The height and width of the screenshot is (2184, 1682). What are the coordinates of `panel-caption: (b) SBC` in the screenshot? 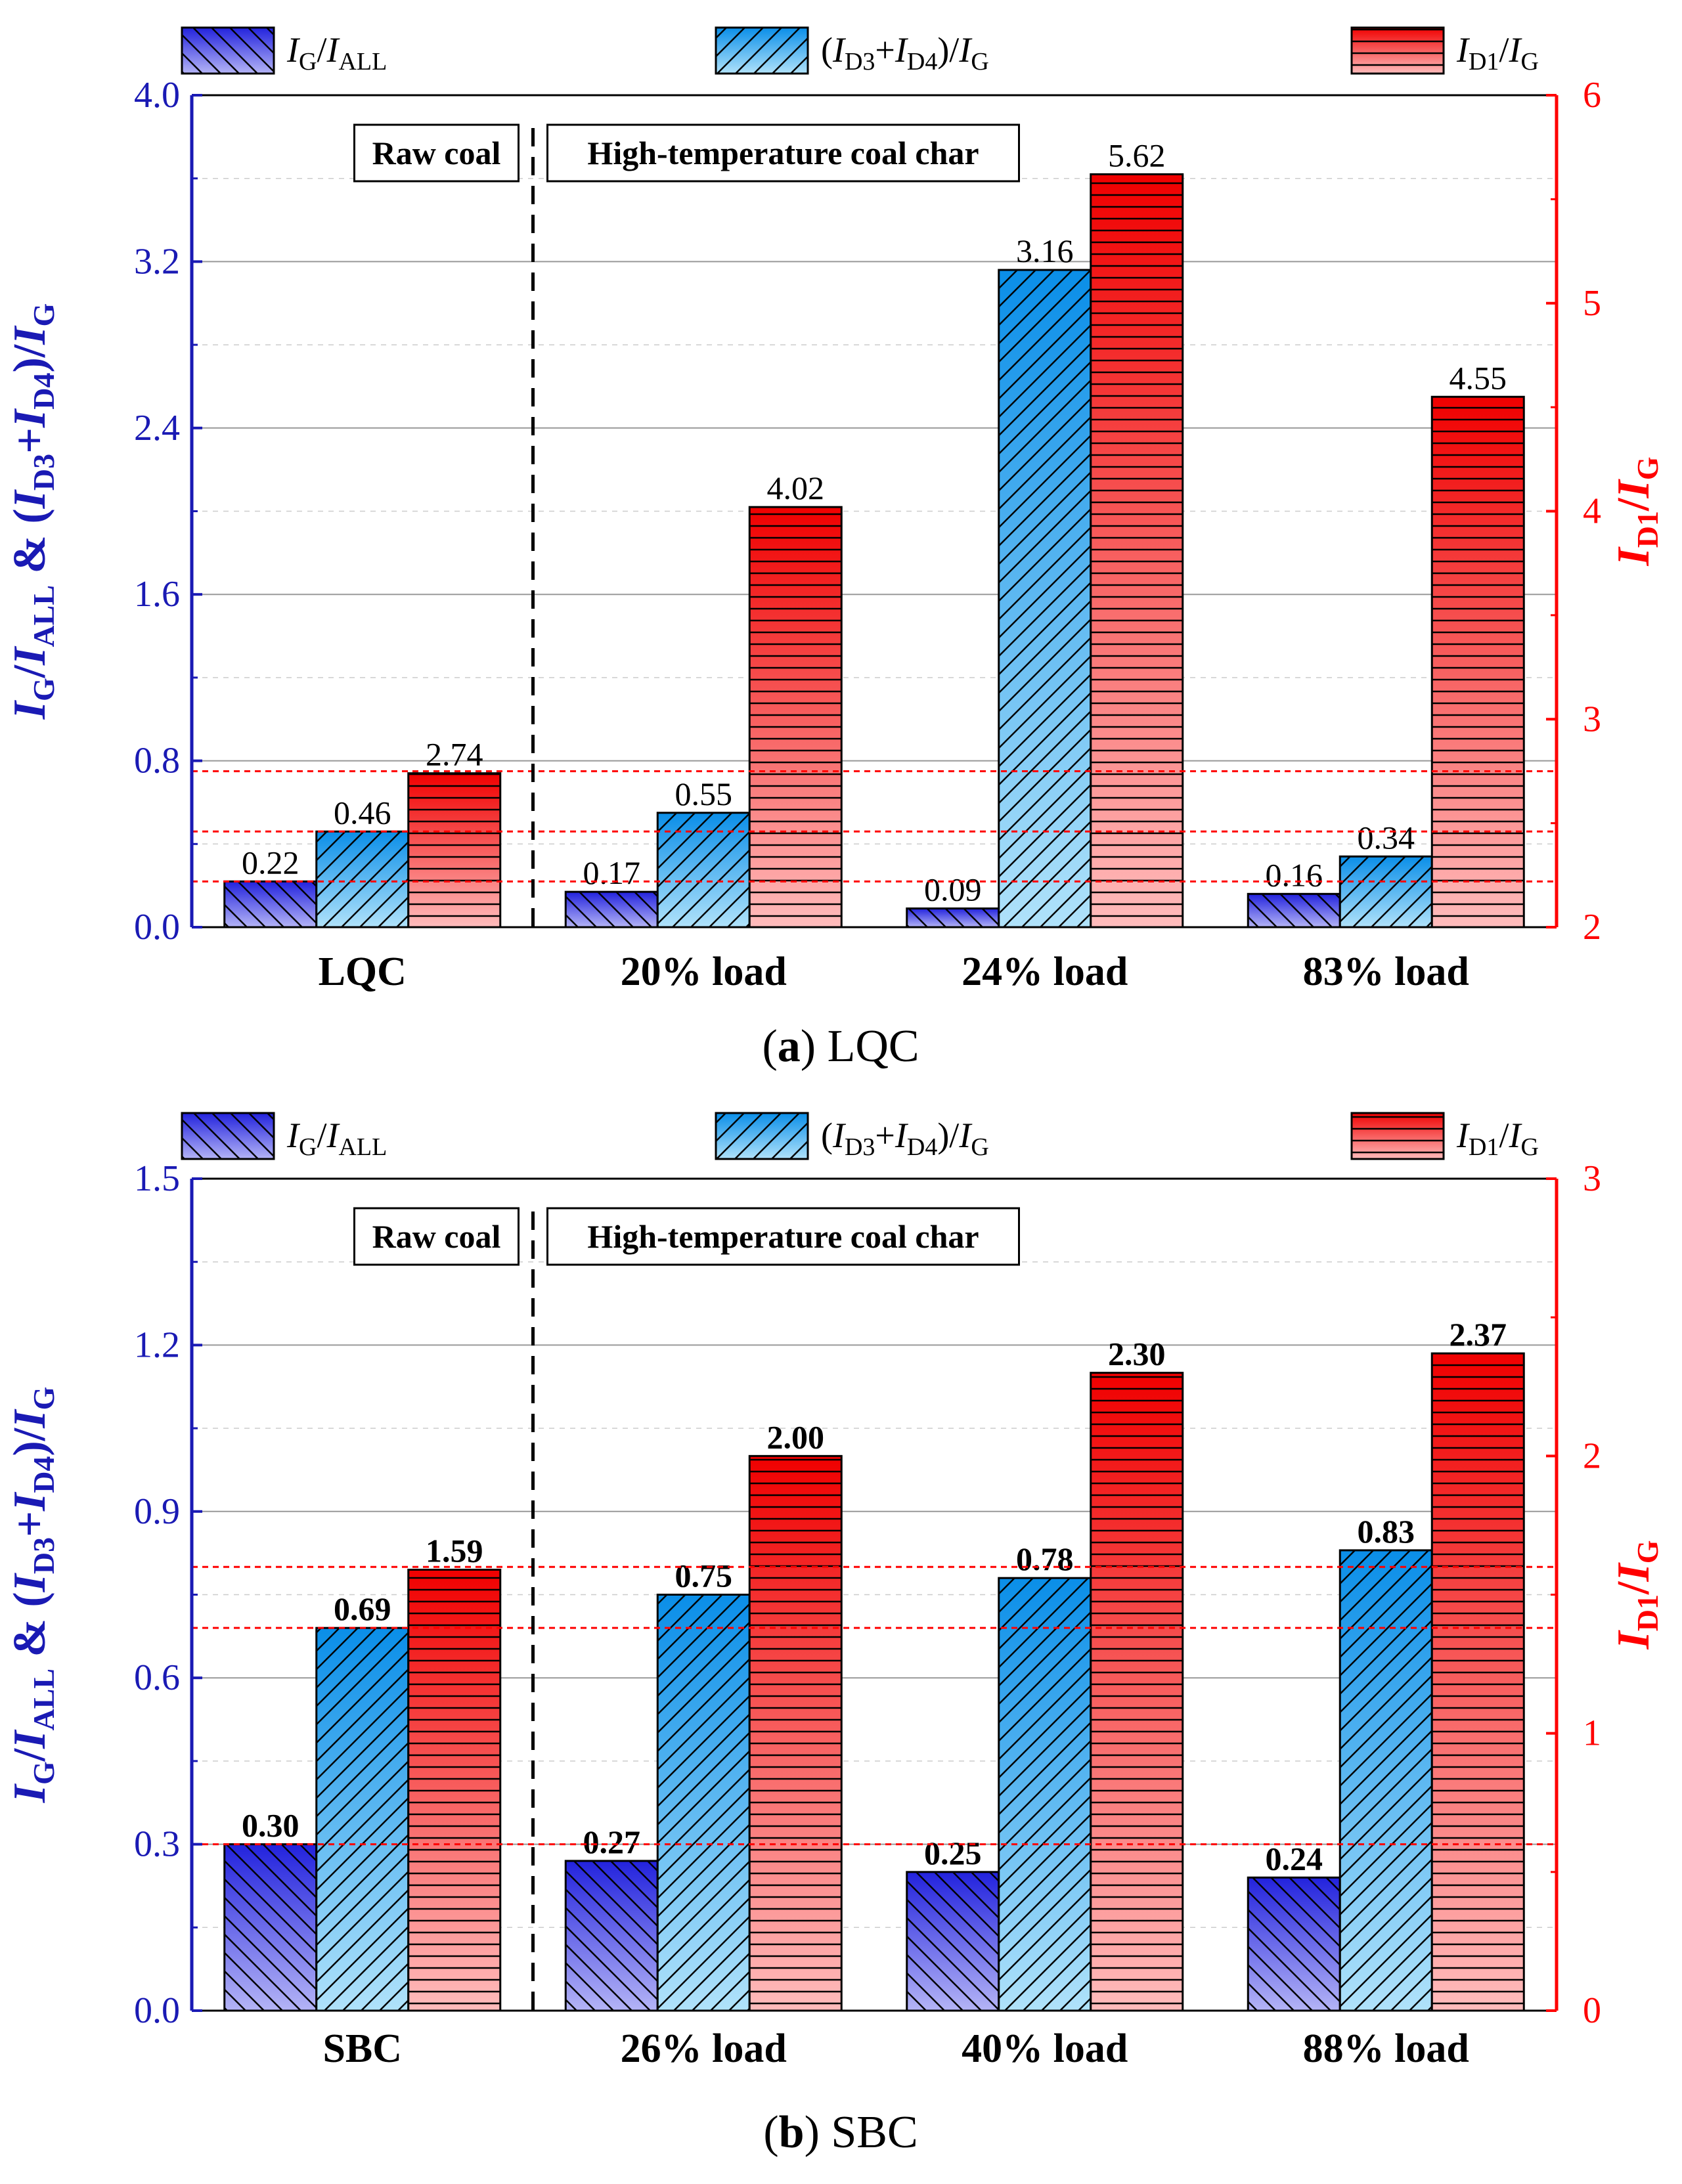 It's located at (840, 2132).